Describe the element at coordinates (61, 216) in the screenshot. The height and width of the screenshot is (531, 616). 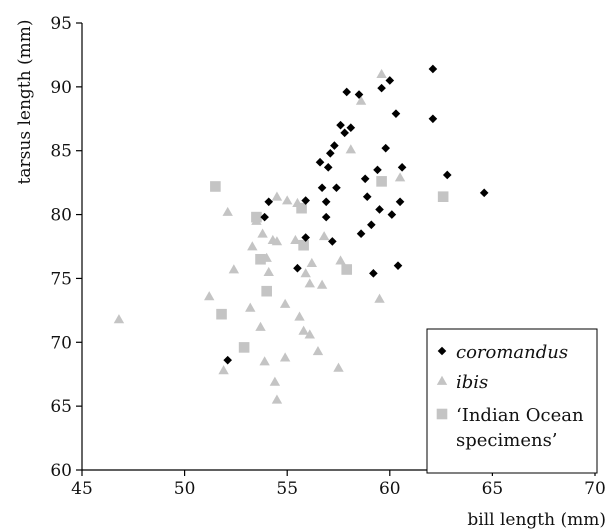
I see `y-tick-label: 80` at that location.